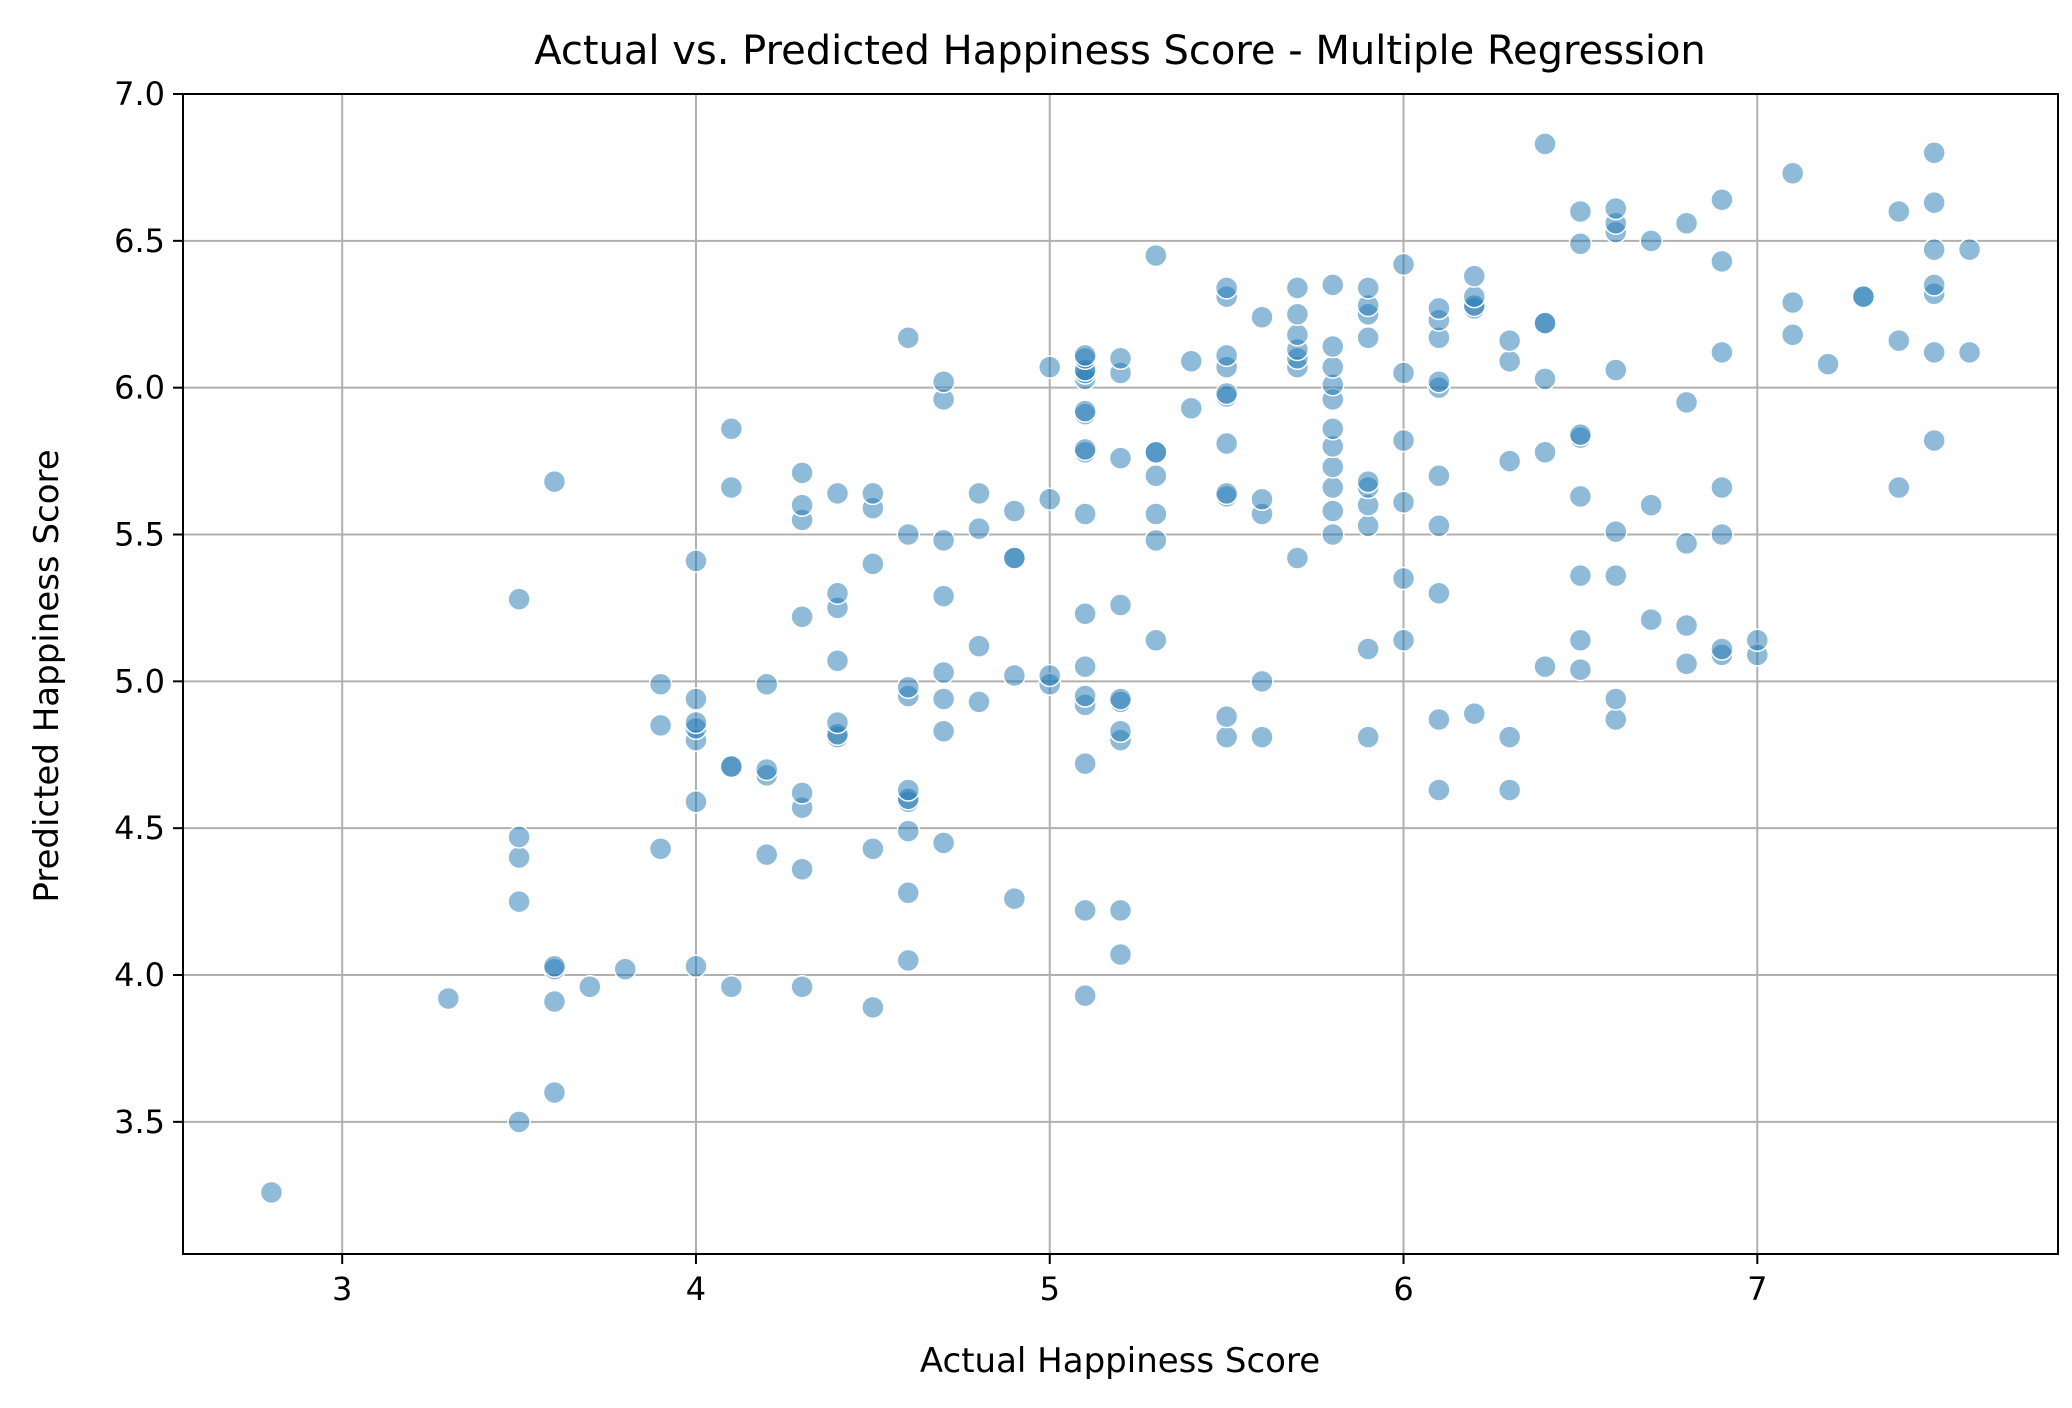 Image resolution: width=2072 pixels, height=1408 pixels. I want to click on x-tick-label: 3, so click(342, 1289).